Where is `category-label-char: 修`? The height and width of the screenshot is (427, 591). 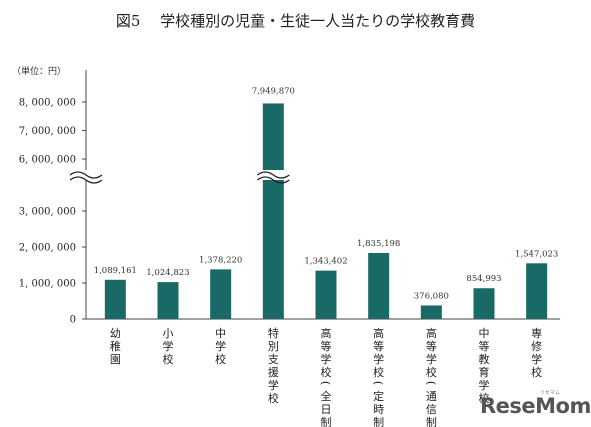 category-label-char: 修 is located at coordinates (536, 346).